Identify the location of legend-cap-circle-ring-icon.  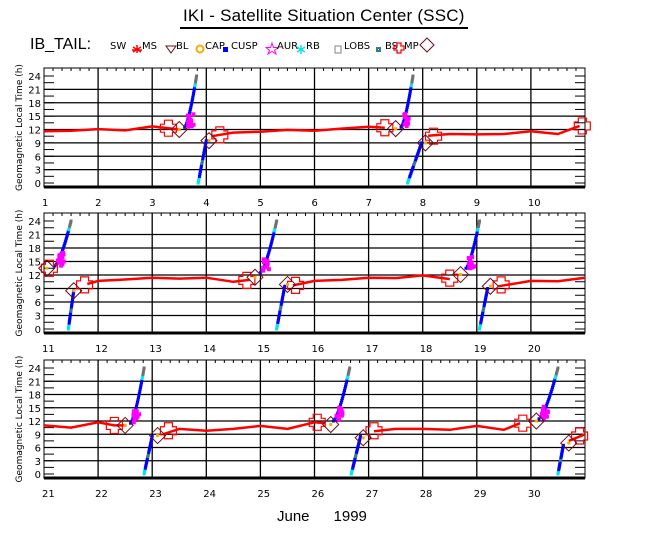
(200, 49).